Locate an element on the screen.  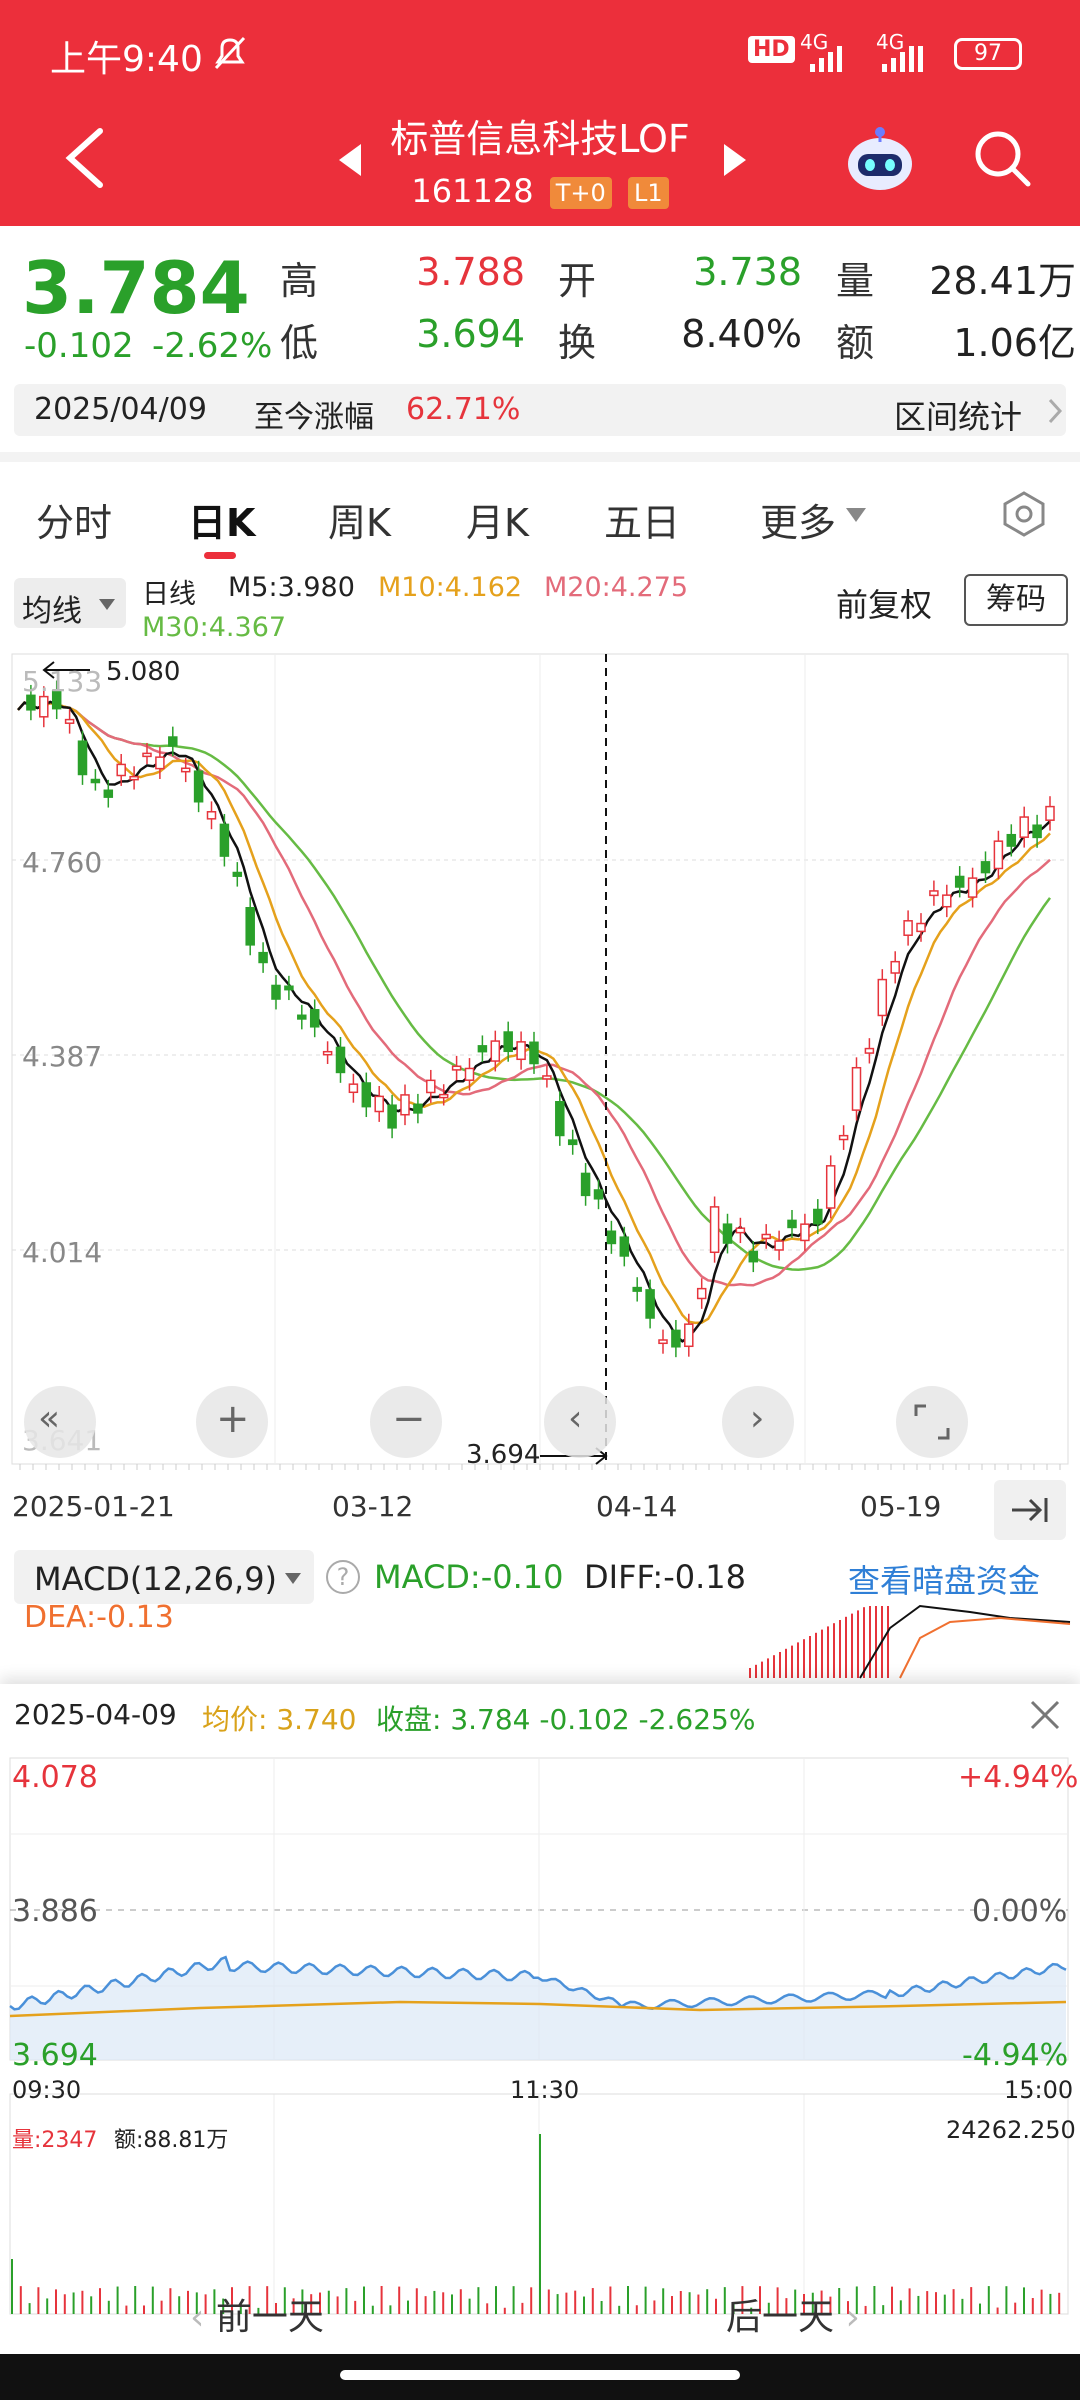
tab-five-day: 五日 is located at coordinates (642, 523).